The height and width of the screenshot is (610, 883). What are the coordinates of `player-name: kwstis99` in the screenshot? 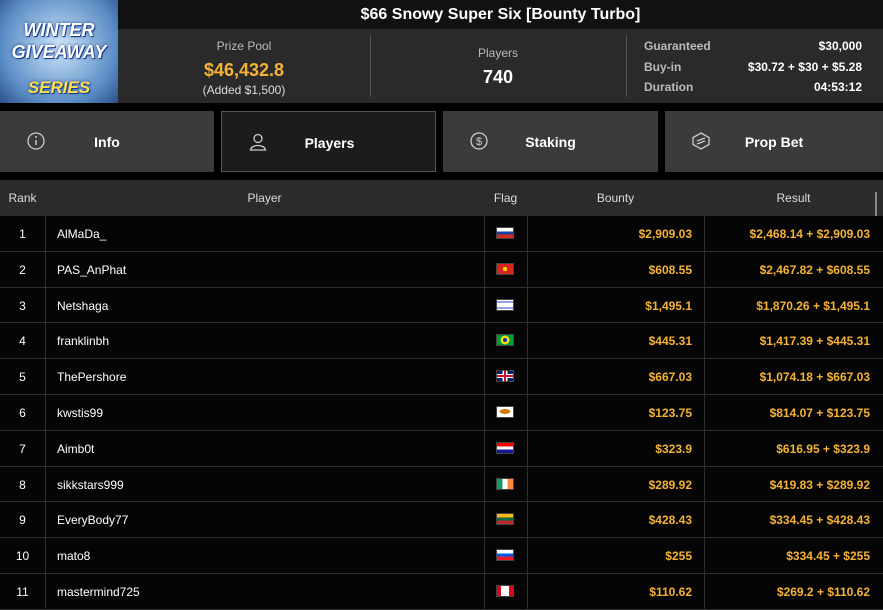 It's located at (80, 413).